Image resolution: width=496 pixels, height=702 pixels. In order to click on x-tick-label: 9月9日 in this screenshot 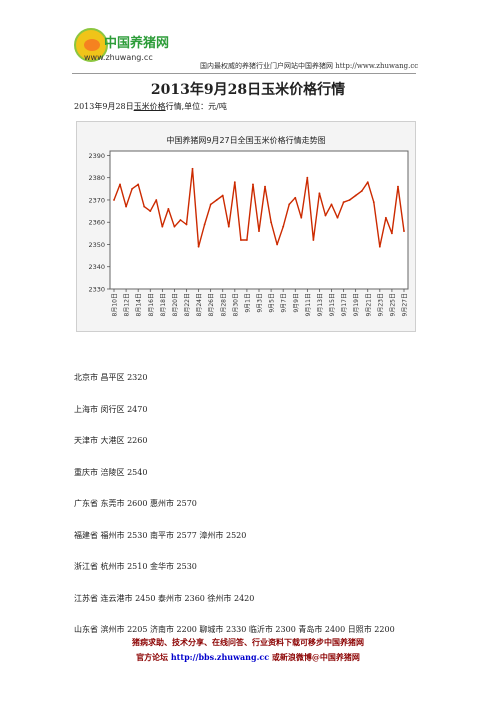, I will do `click(296, 303)`.